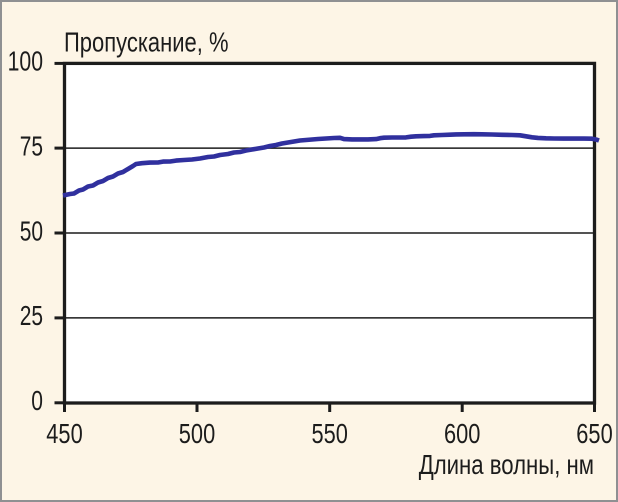 Image resolution: width=618 pixels, height=502 pixels. What do you see at coordinates (31, 315) in the screenshot?
I see `svg-text: 25` at bounding box center [31, 315].